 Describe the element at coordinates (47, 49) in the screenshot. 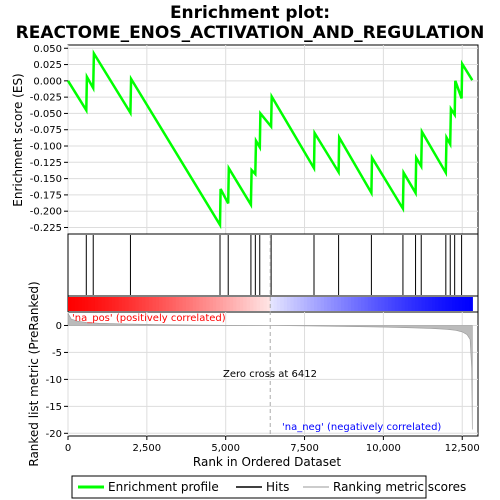

I see `es-tick-label: 0.050` at that location.